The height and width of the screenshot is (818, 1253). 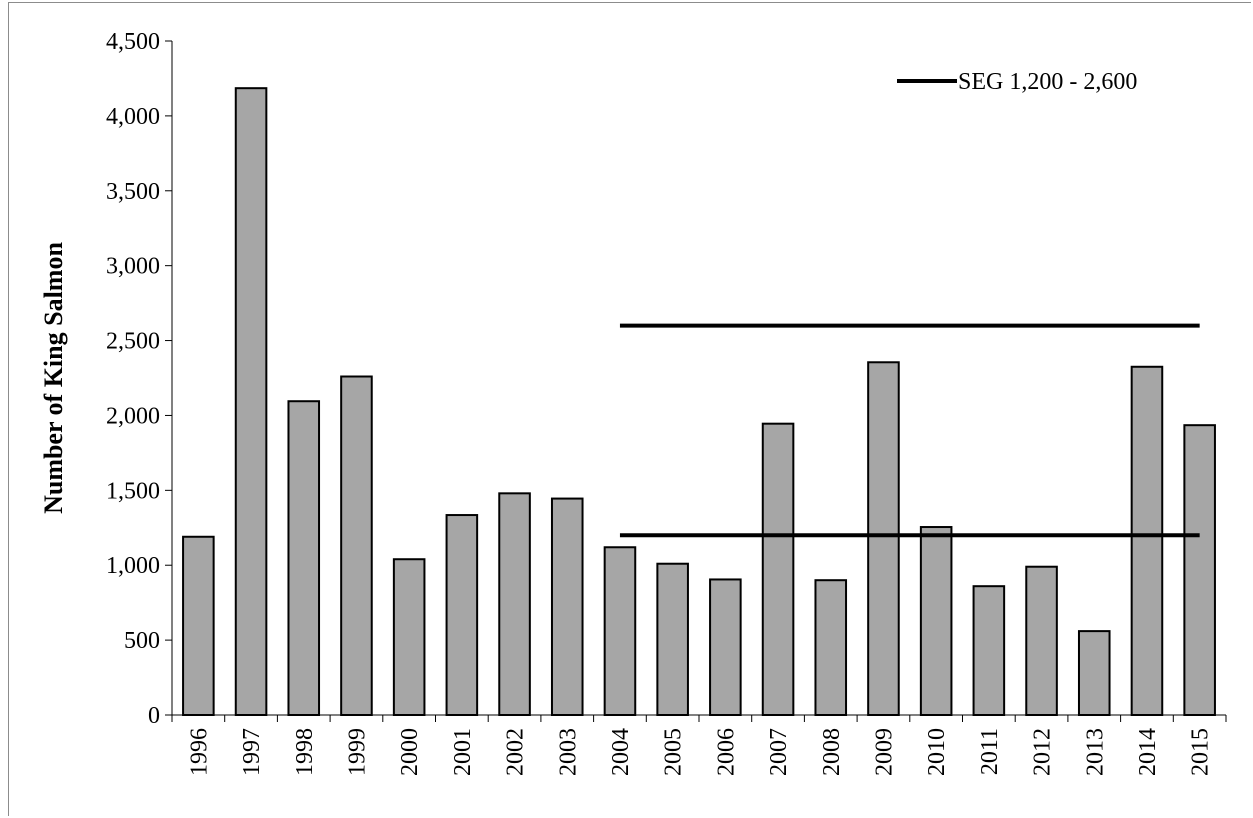 What do you see at coordinates (909, 430) in the screenshot?
I see `seg-lines-group` at bounding box center [909, 430].